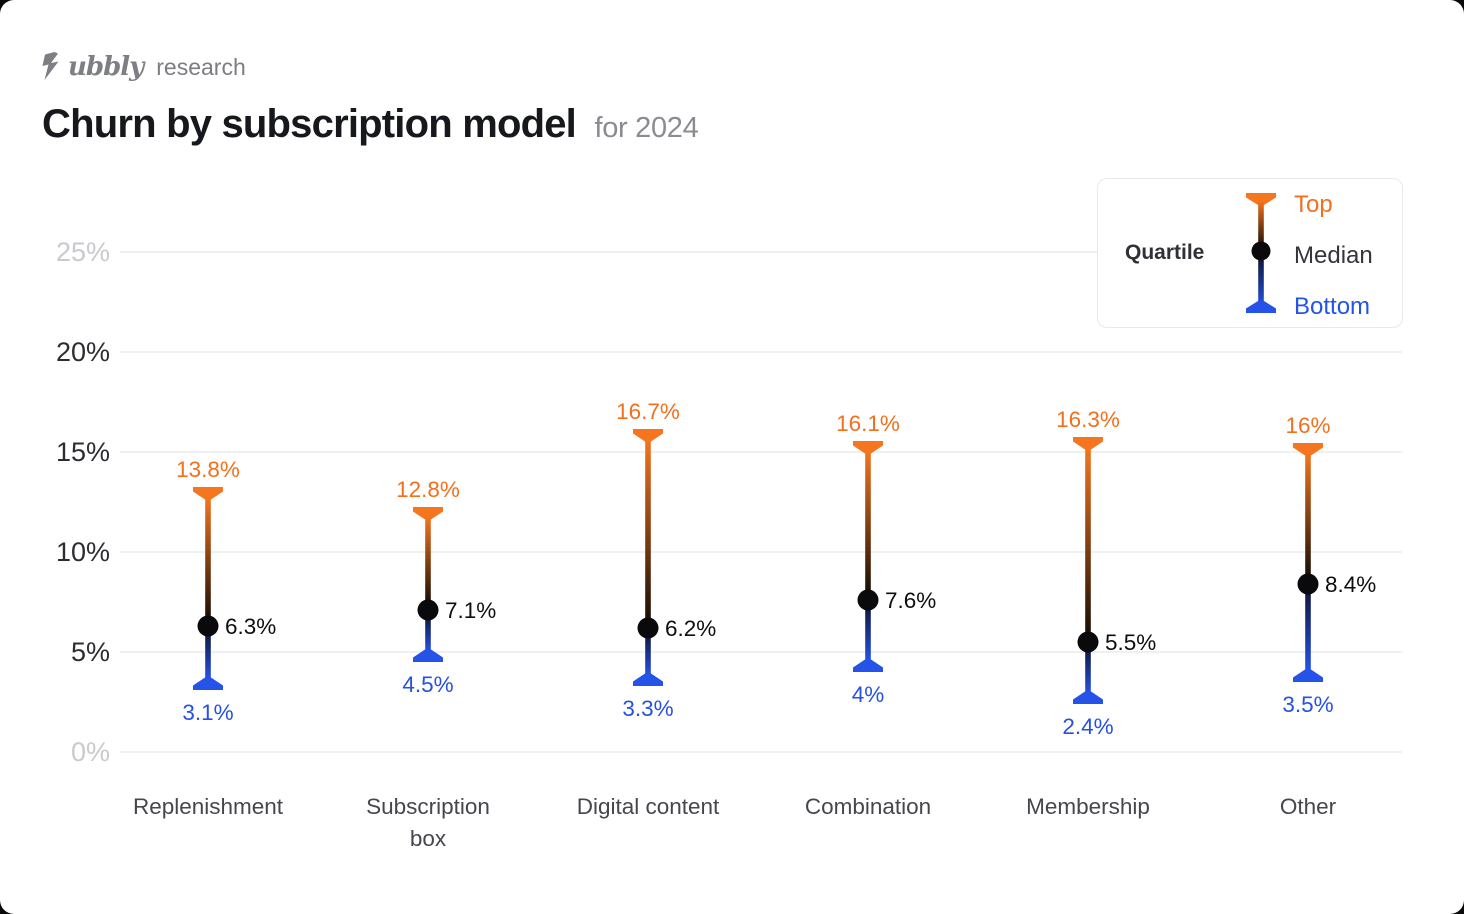 This screenshot has height=914, width=1464. Describe the element at coordinates (1332, 306) in the screenshot. I see `legend-item-bottom: Bottom` at that location.